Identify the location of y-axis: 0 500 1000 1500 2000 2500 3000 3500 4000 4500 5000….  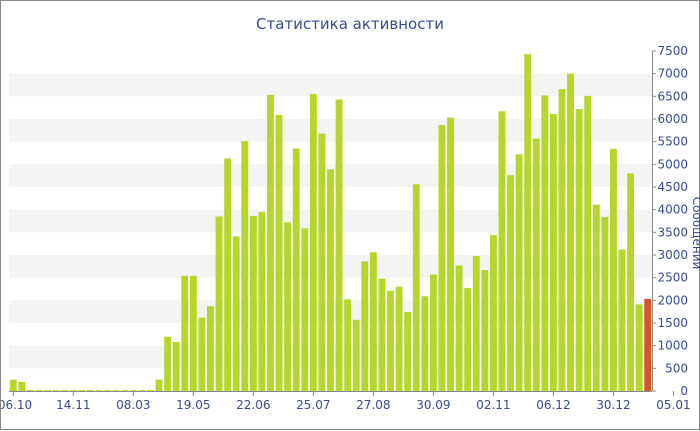
(670, 221).